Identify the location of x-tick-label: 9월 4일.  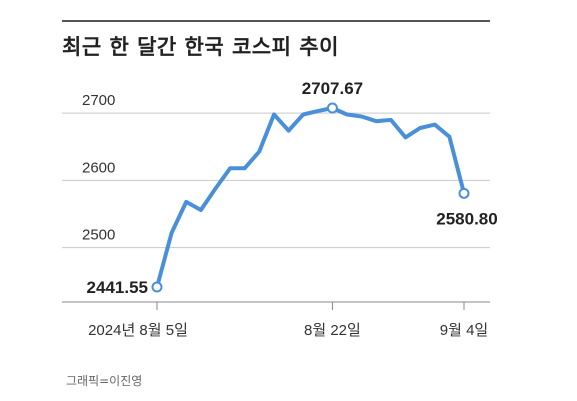
(464, 330).